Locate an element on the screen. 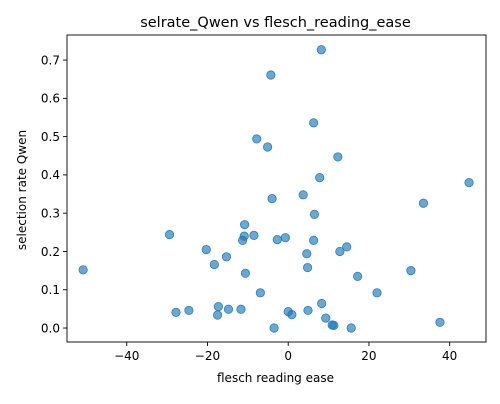  y-tick-label: 0.0 is located at coordinates (50, 328).